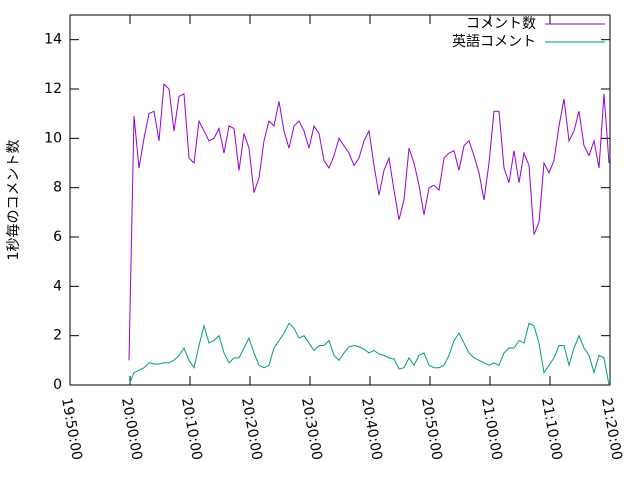  Describe the element at coordinates (191, 429) in the screenshot. I see `x-tick-label: 20:10:00` at that location.